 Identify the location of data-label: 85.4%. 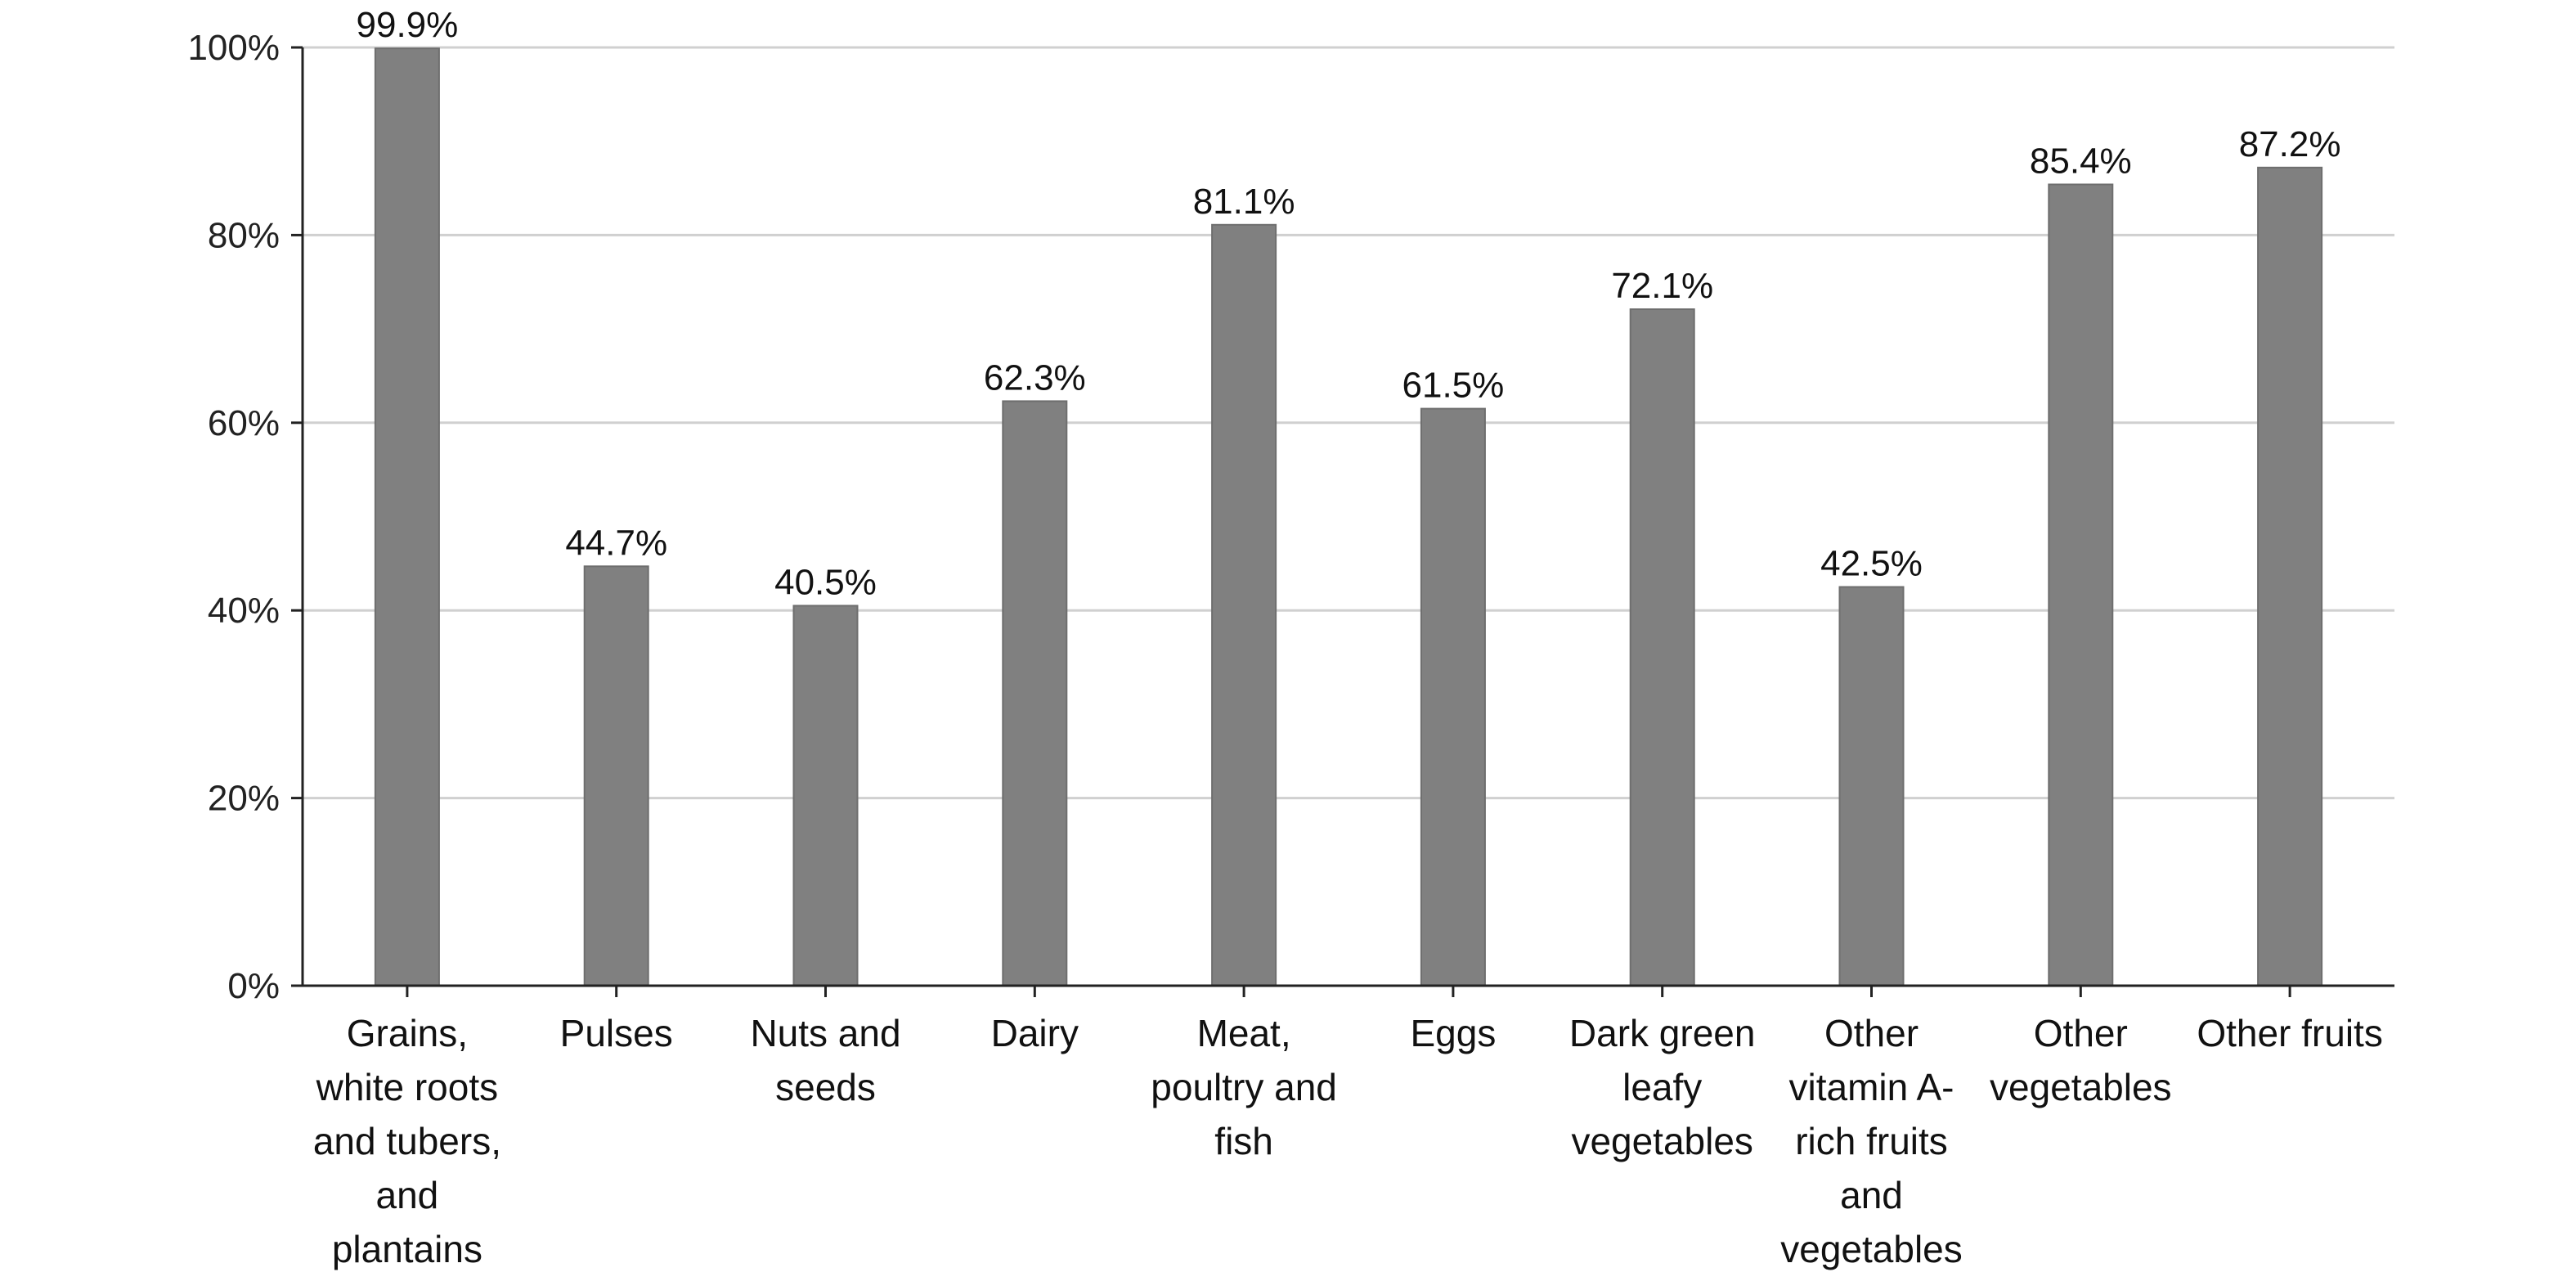
(2081, 161).